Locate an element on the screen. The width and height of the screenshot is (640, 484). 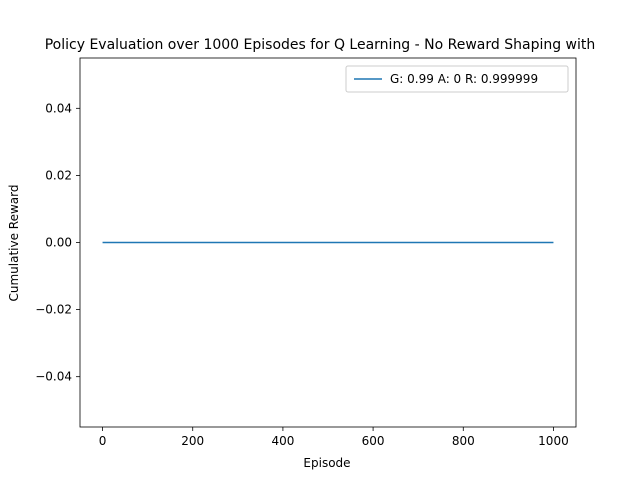
y-tick-label: −0.02 is located at coordinates (53, 310).